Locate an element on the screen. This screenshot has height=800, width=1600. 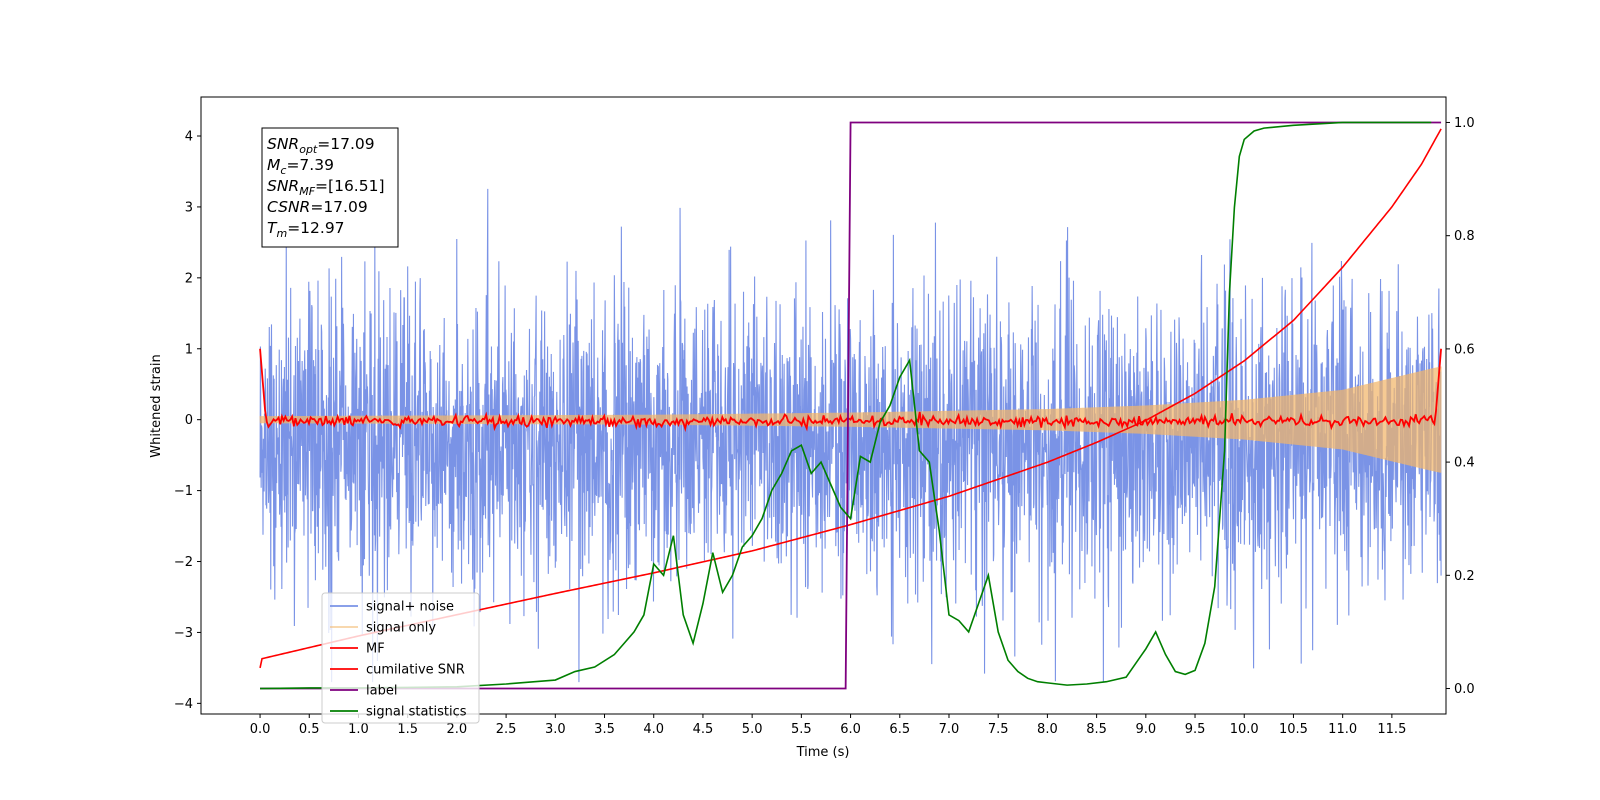
y2-tick-label: 0.2 is located at coordinates (1464, 576).